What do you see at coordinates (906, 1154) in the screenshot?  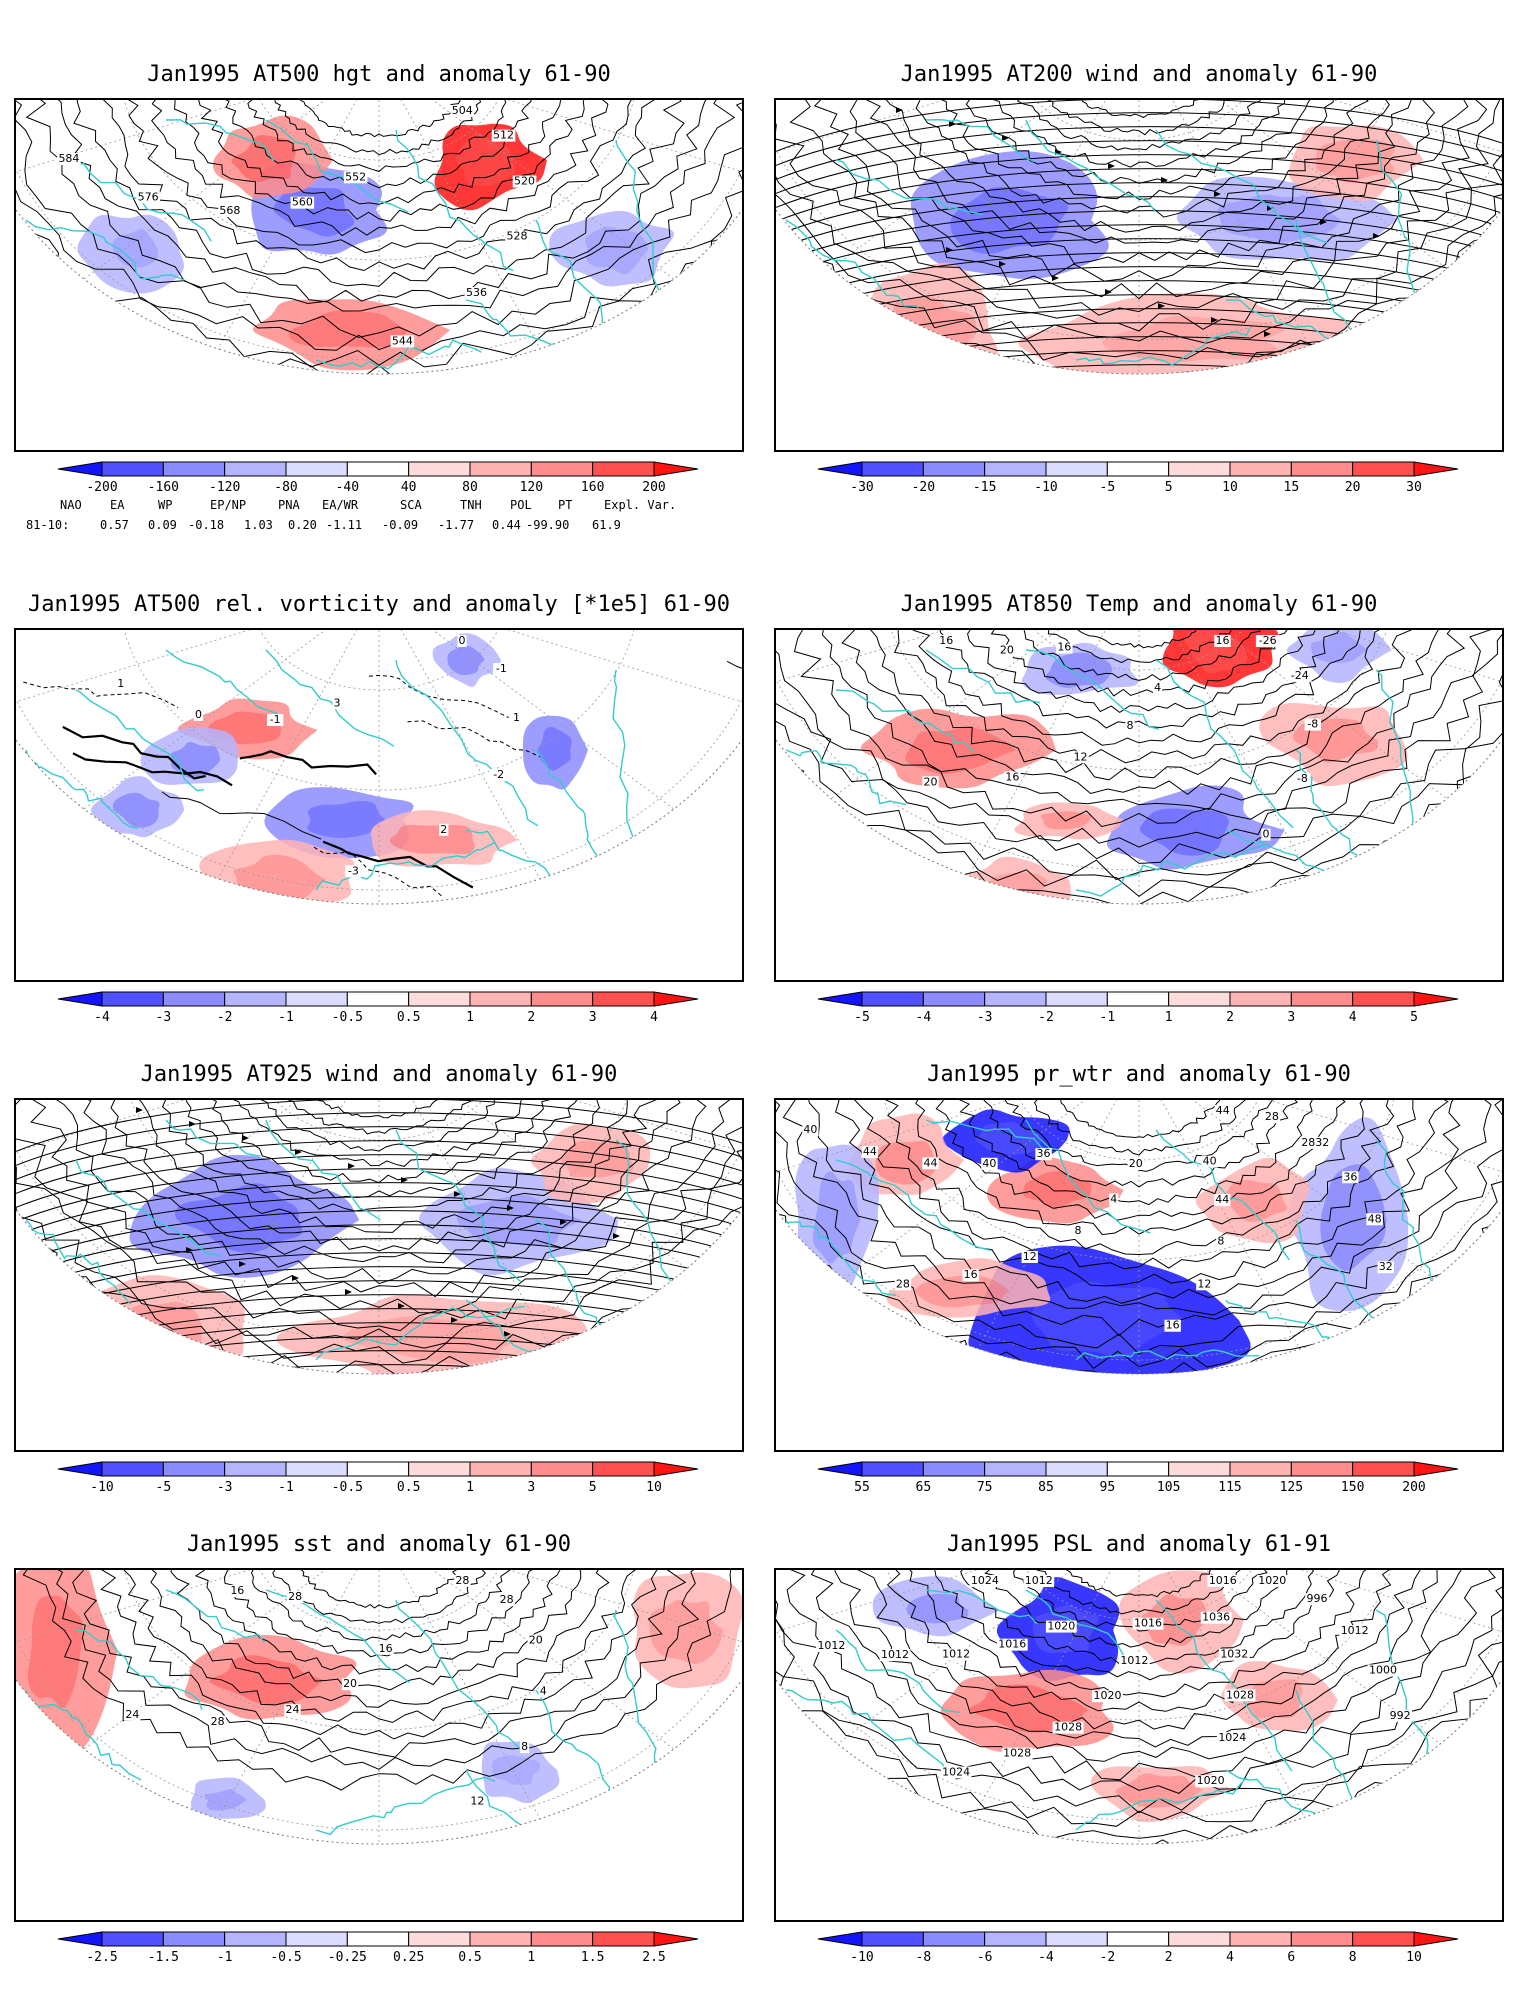 I see `positive-anomaly-area` at bounding box center [906, 1154].